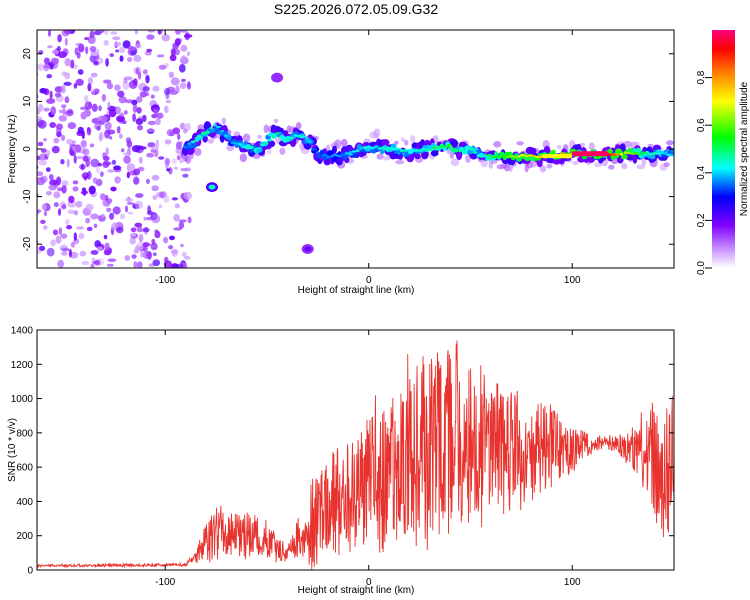  Describe the element at coordinates (572, 582) in the screenshot. I see `x-tick-label: 100` at that location.